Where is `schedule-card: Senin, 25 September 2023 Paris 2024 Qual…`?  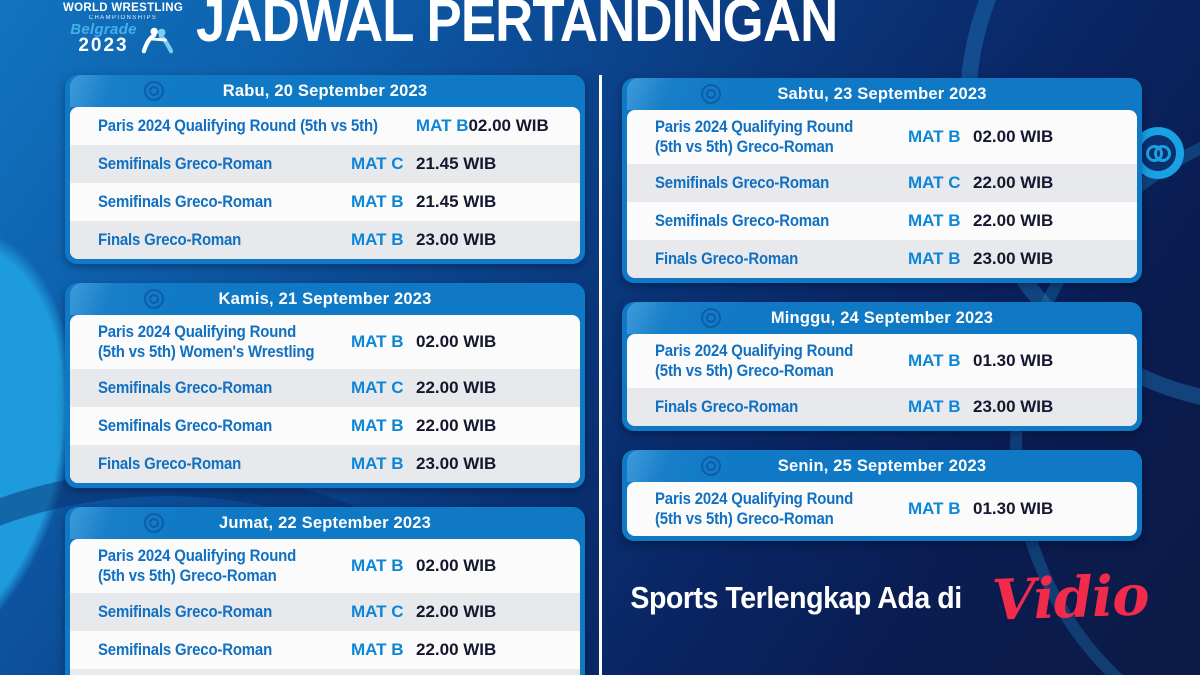
schedule-card: Senin, 25 September 2023 Paris 2024 Qual… is located at coordinates (882, 495).